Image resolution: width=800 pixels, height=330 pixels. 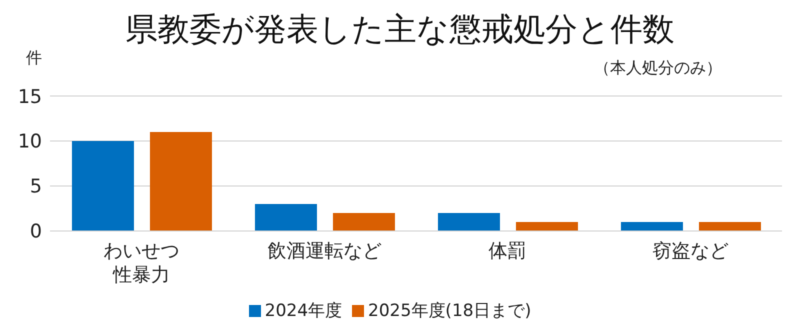 What do you see at coordinates (30, 141) in the screenshot?
I see `y-tick-label: 10` at bounding box center [30, 141].